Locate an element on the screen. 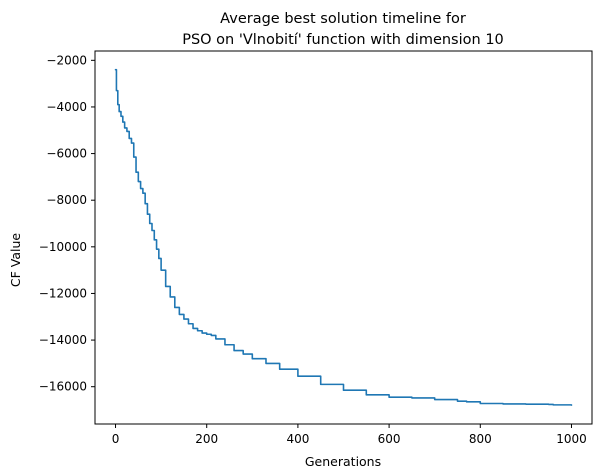 The height and width of the screenshot is (476, 600). y-tick-label: −12000 is located at coordinates (63, 293).